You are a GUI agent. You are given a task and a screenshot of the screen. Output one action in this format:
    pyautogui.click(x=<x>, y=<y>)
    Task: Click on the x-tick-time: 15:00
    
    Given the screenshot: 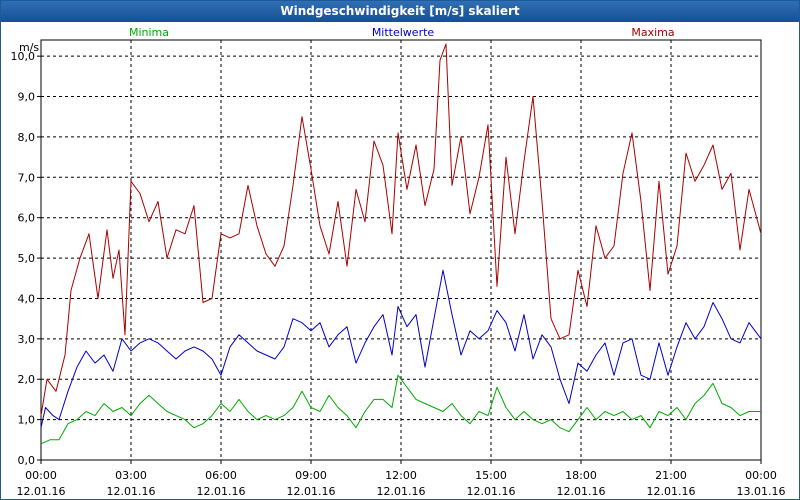 What is the action you would take?
    pyautogui.click(x=491, y=475)
    